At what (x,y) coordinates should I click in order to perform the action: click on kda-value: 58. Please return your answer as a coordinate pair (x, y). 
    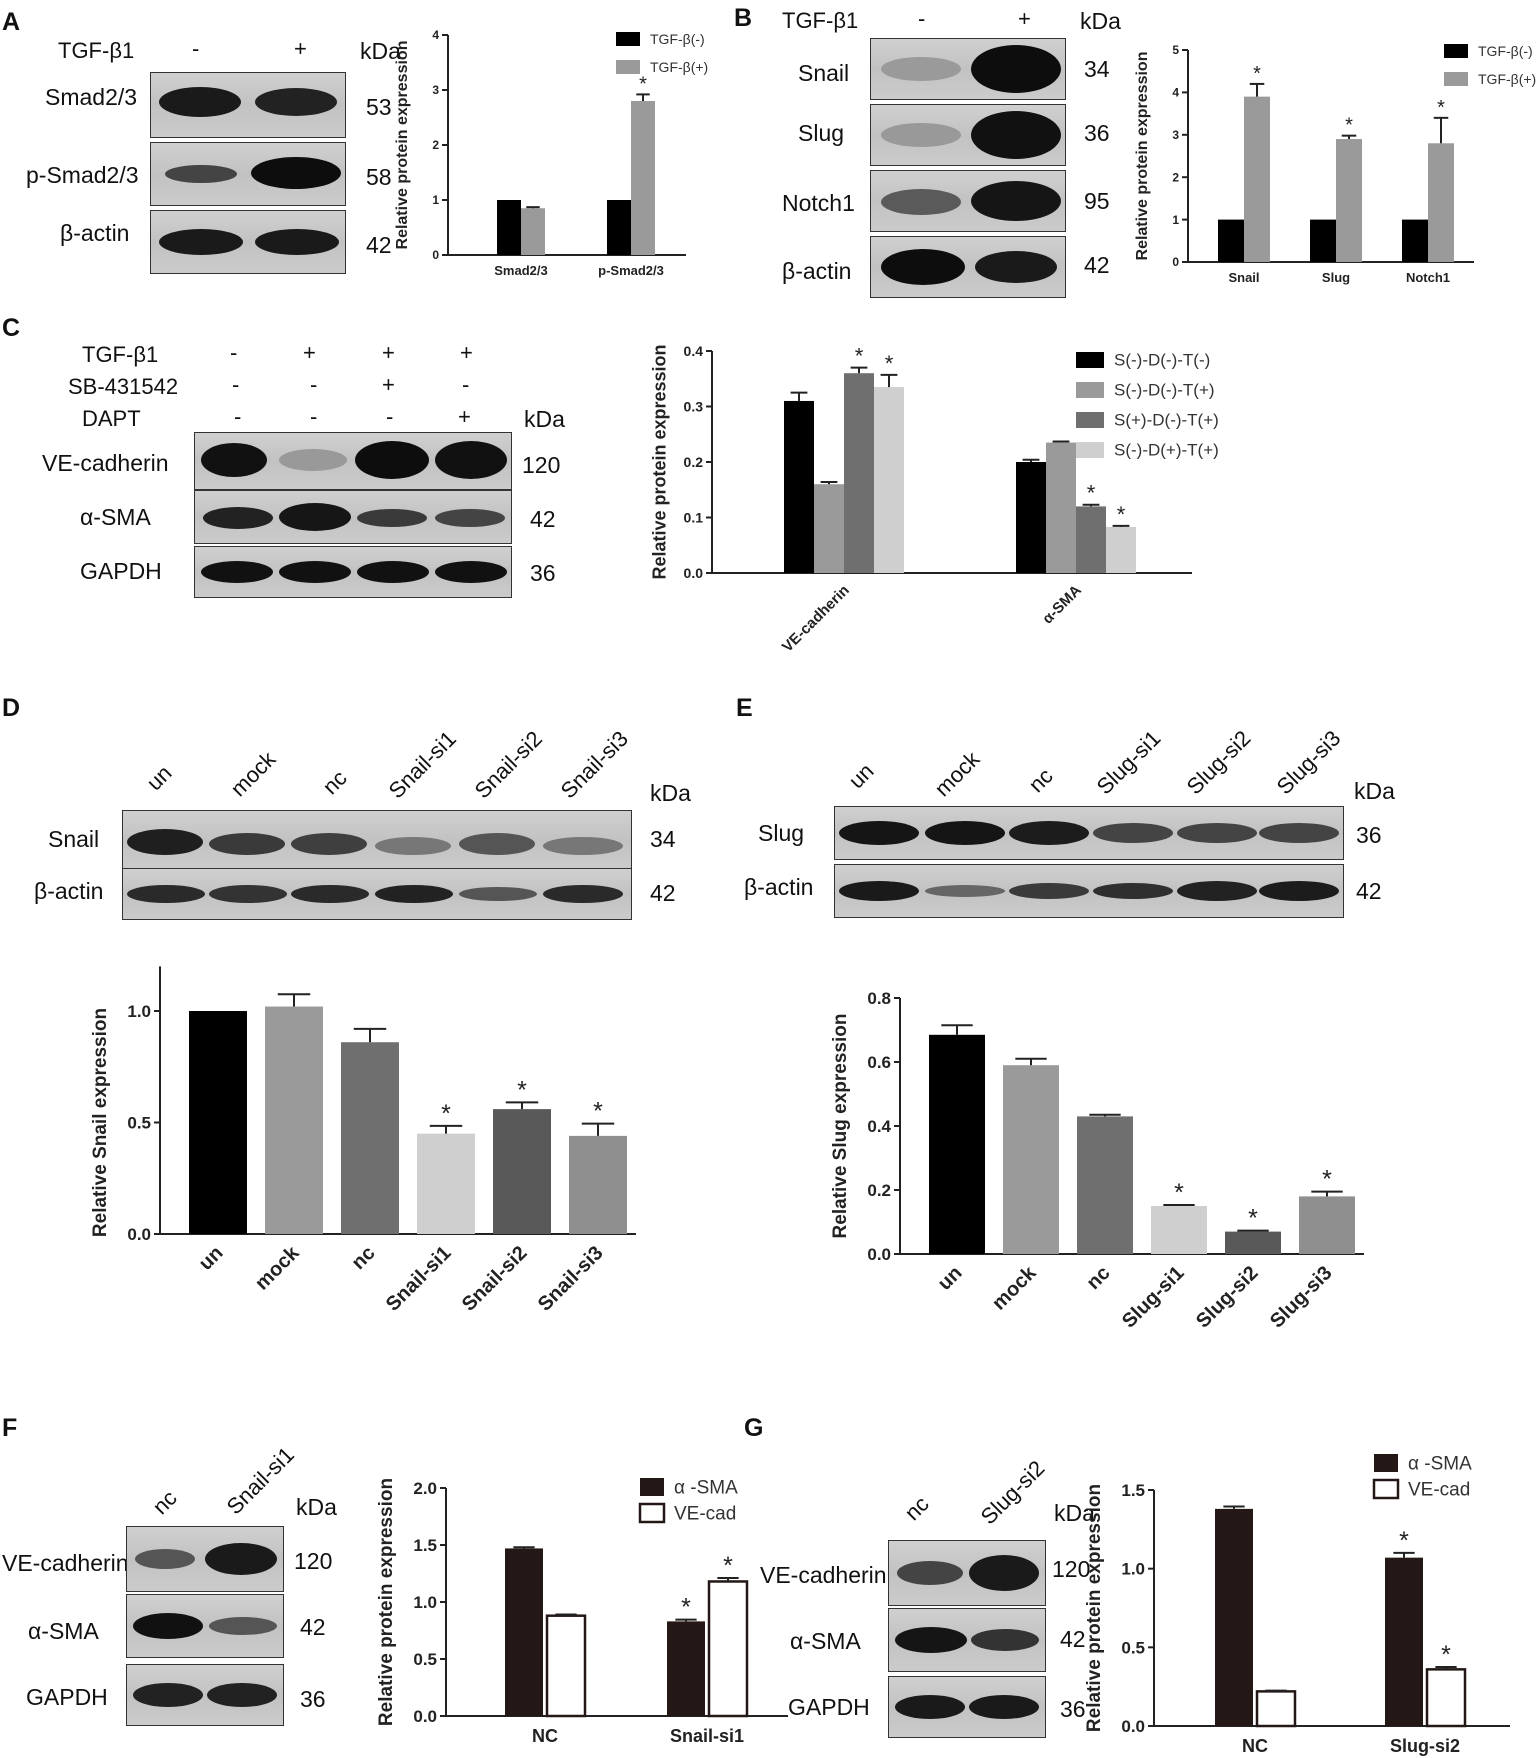
    Looking at the image, I should click on (379, 177).